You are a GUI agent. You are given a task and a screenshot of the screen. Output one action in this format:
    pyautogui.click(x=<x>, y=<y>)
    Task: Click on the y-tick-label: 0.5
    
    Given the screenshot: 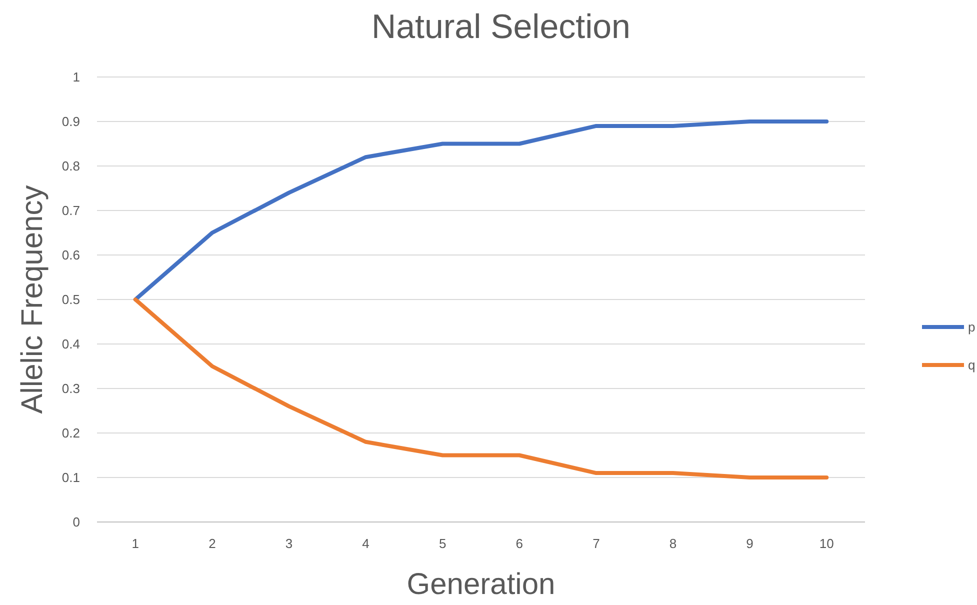 What is the action you would take?
    pyautogui.click(x=71, y=300)
    